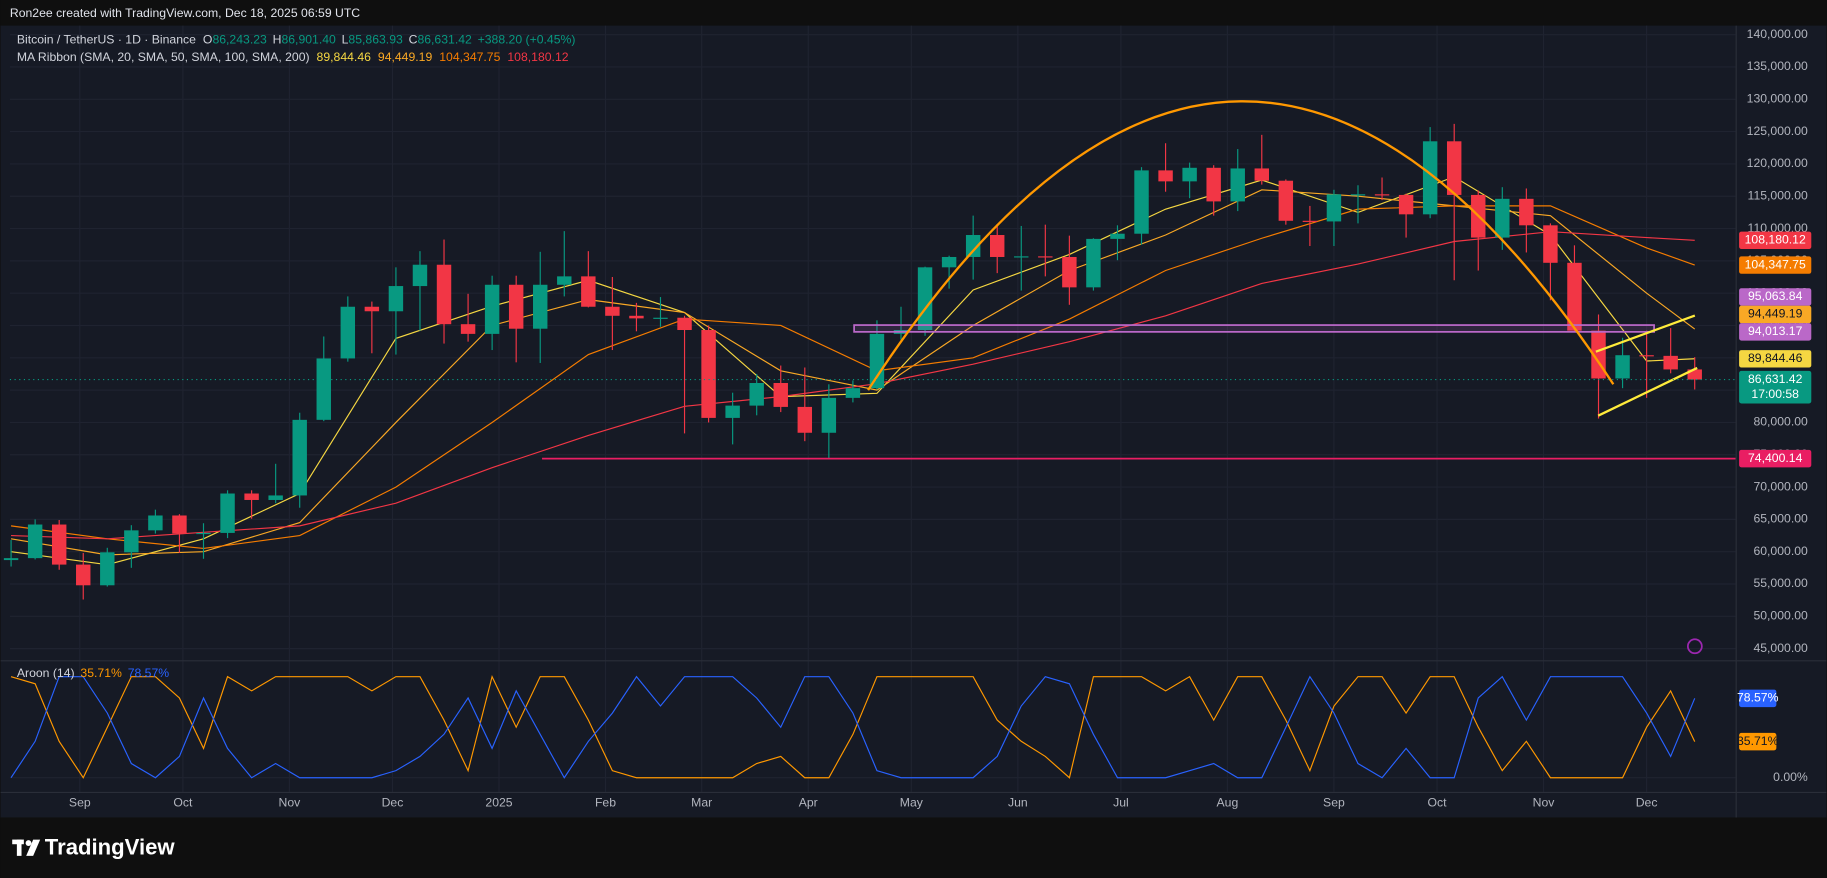 The height and width of the screenshot is (878, 1827). Describe the element at coordinates (853, 726) in the screenshot. I see `series-line` at that location.